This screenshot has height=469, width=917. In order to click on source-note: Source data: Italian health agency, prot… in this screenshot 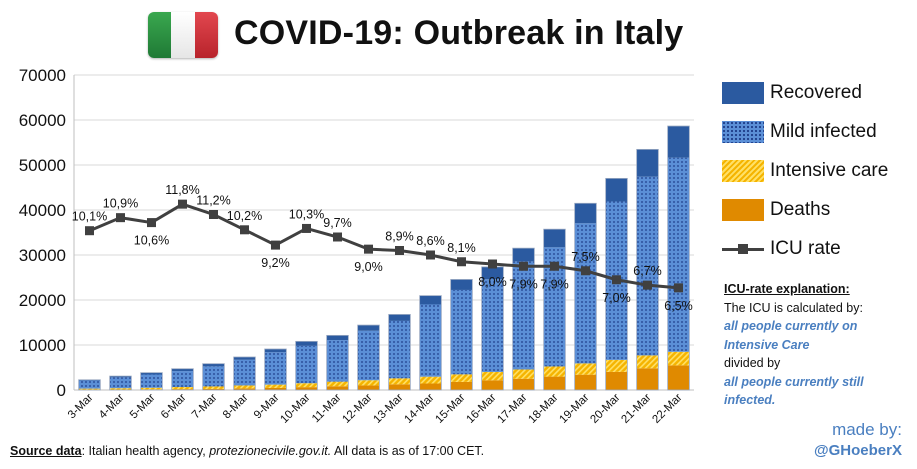, I will do `click(247, 451)`.